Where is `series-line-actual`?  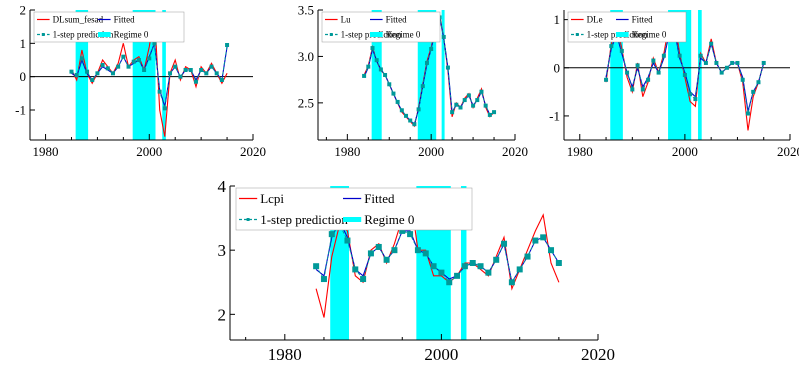
series-line-actual is located at coordinates (437, 255).